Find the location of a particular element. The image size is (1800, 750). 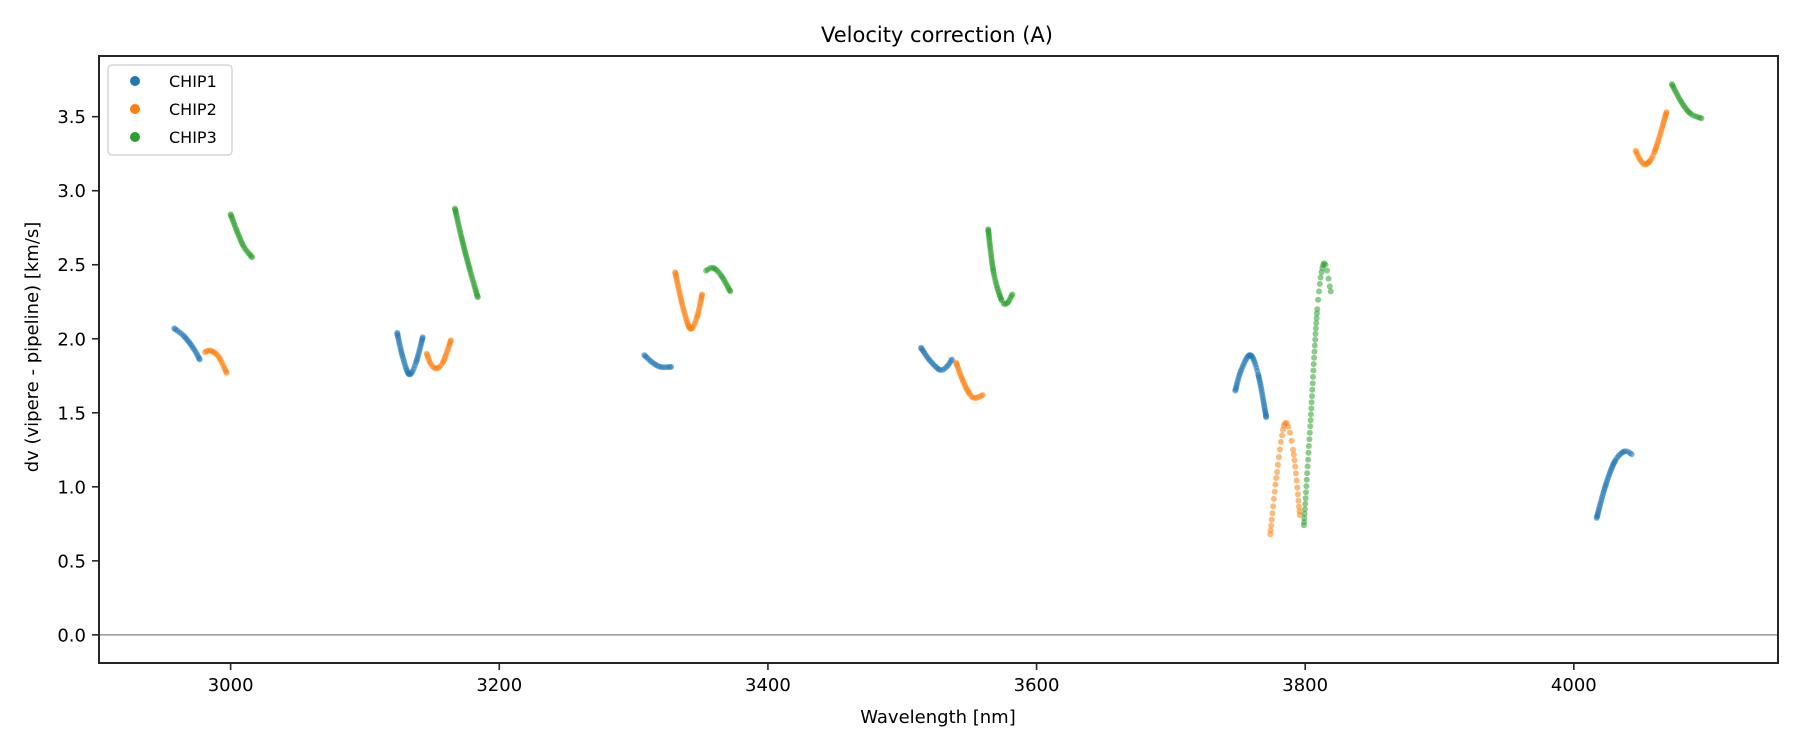

legend-box is located at coordinates (170, 110).